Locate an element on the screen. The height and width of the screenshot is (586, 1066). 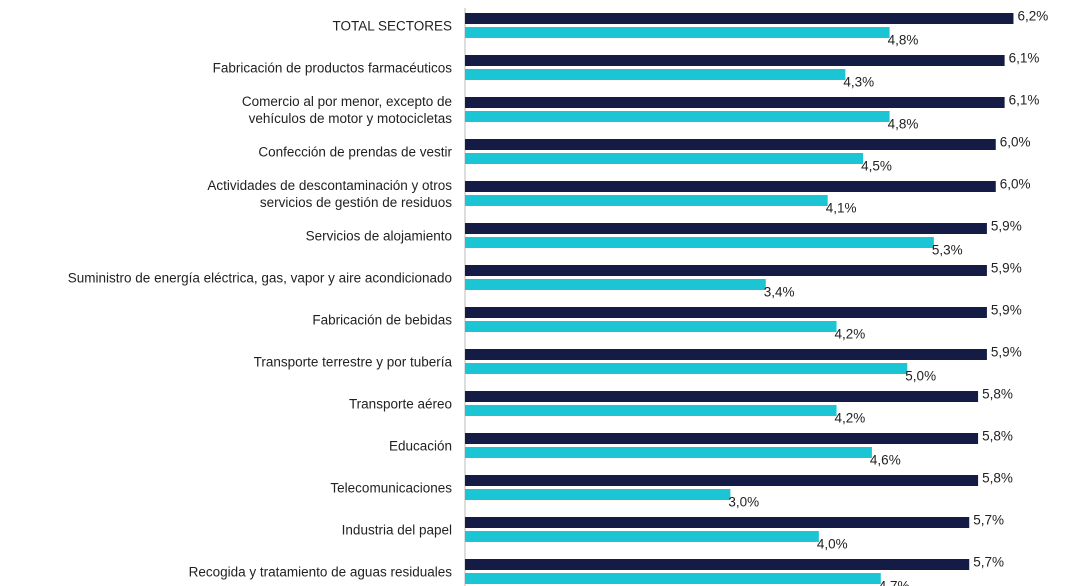
category-label: Fabricación de productos farmacéuticos is located at coordinates (332, 68).